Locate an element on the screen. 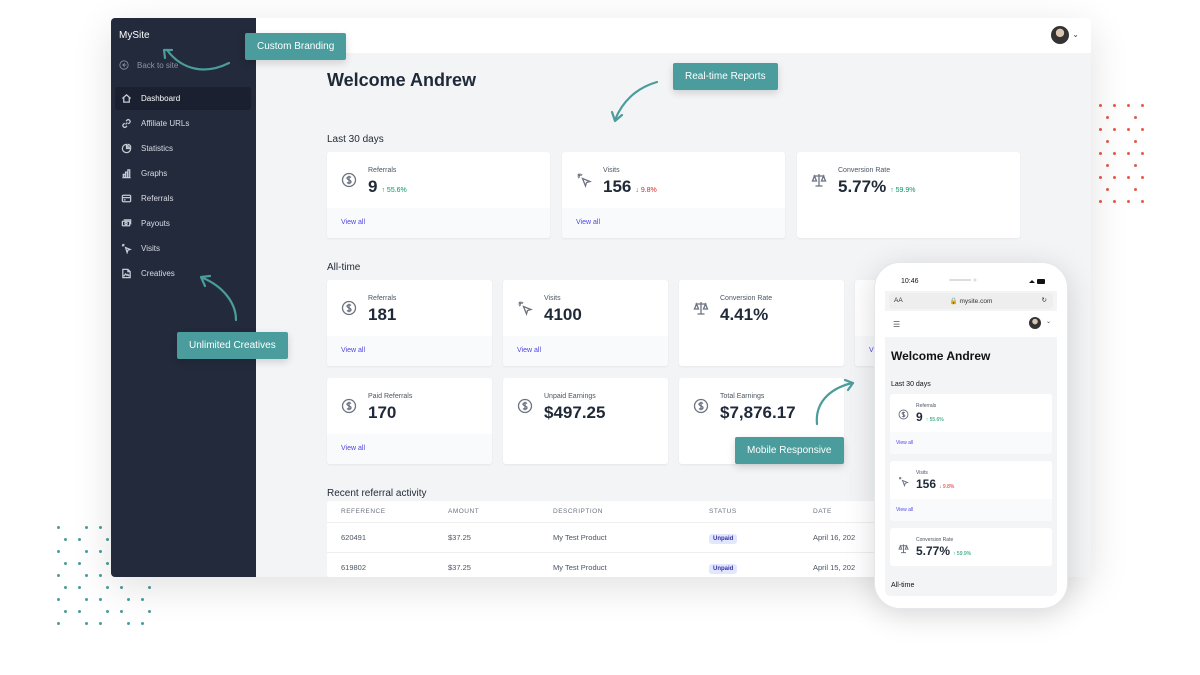  dollar-icon is located at coordinates (701, 406).